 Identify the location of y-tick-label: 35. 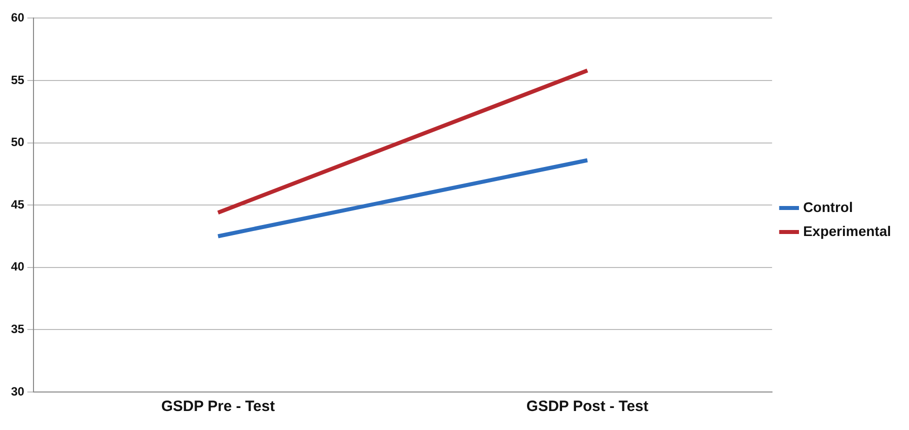
(17, 329).